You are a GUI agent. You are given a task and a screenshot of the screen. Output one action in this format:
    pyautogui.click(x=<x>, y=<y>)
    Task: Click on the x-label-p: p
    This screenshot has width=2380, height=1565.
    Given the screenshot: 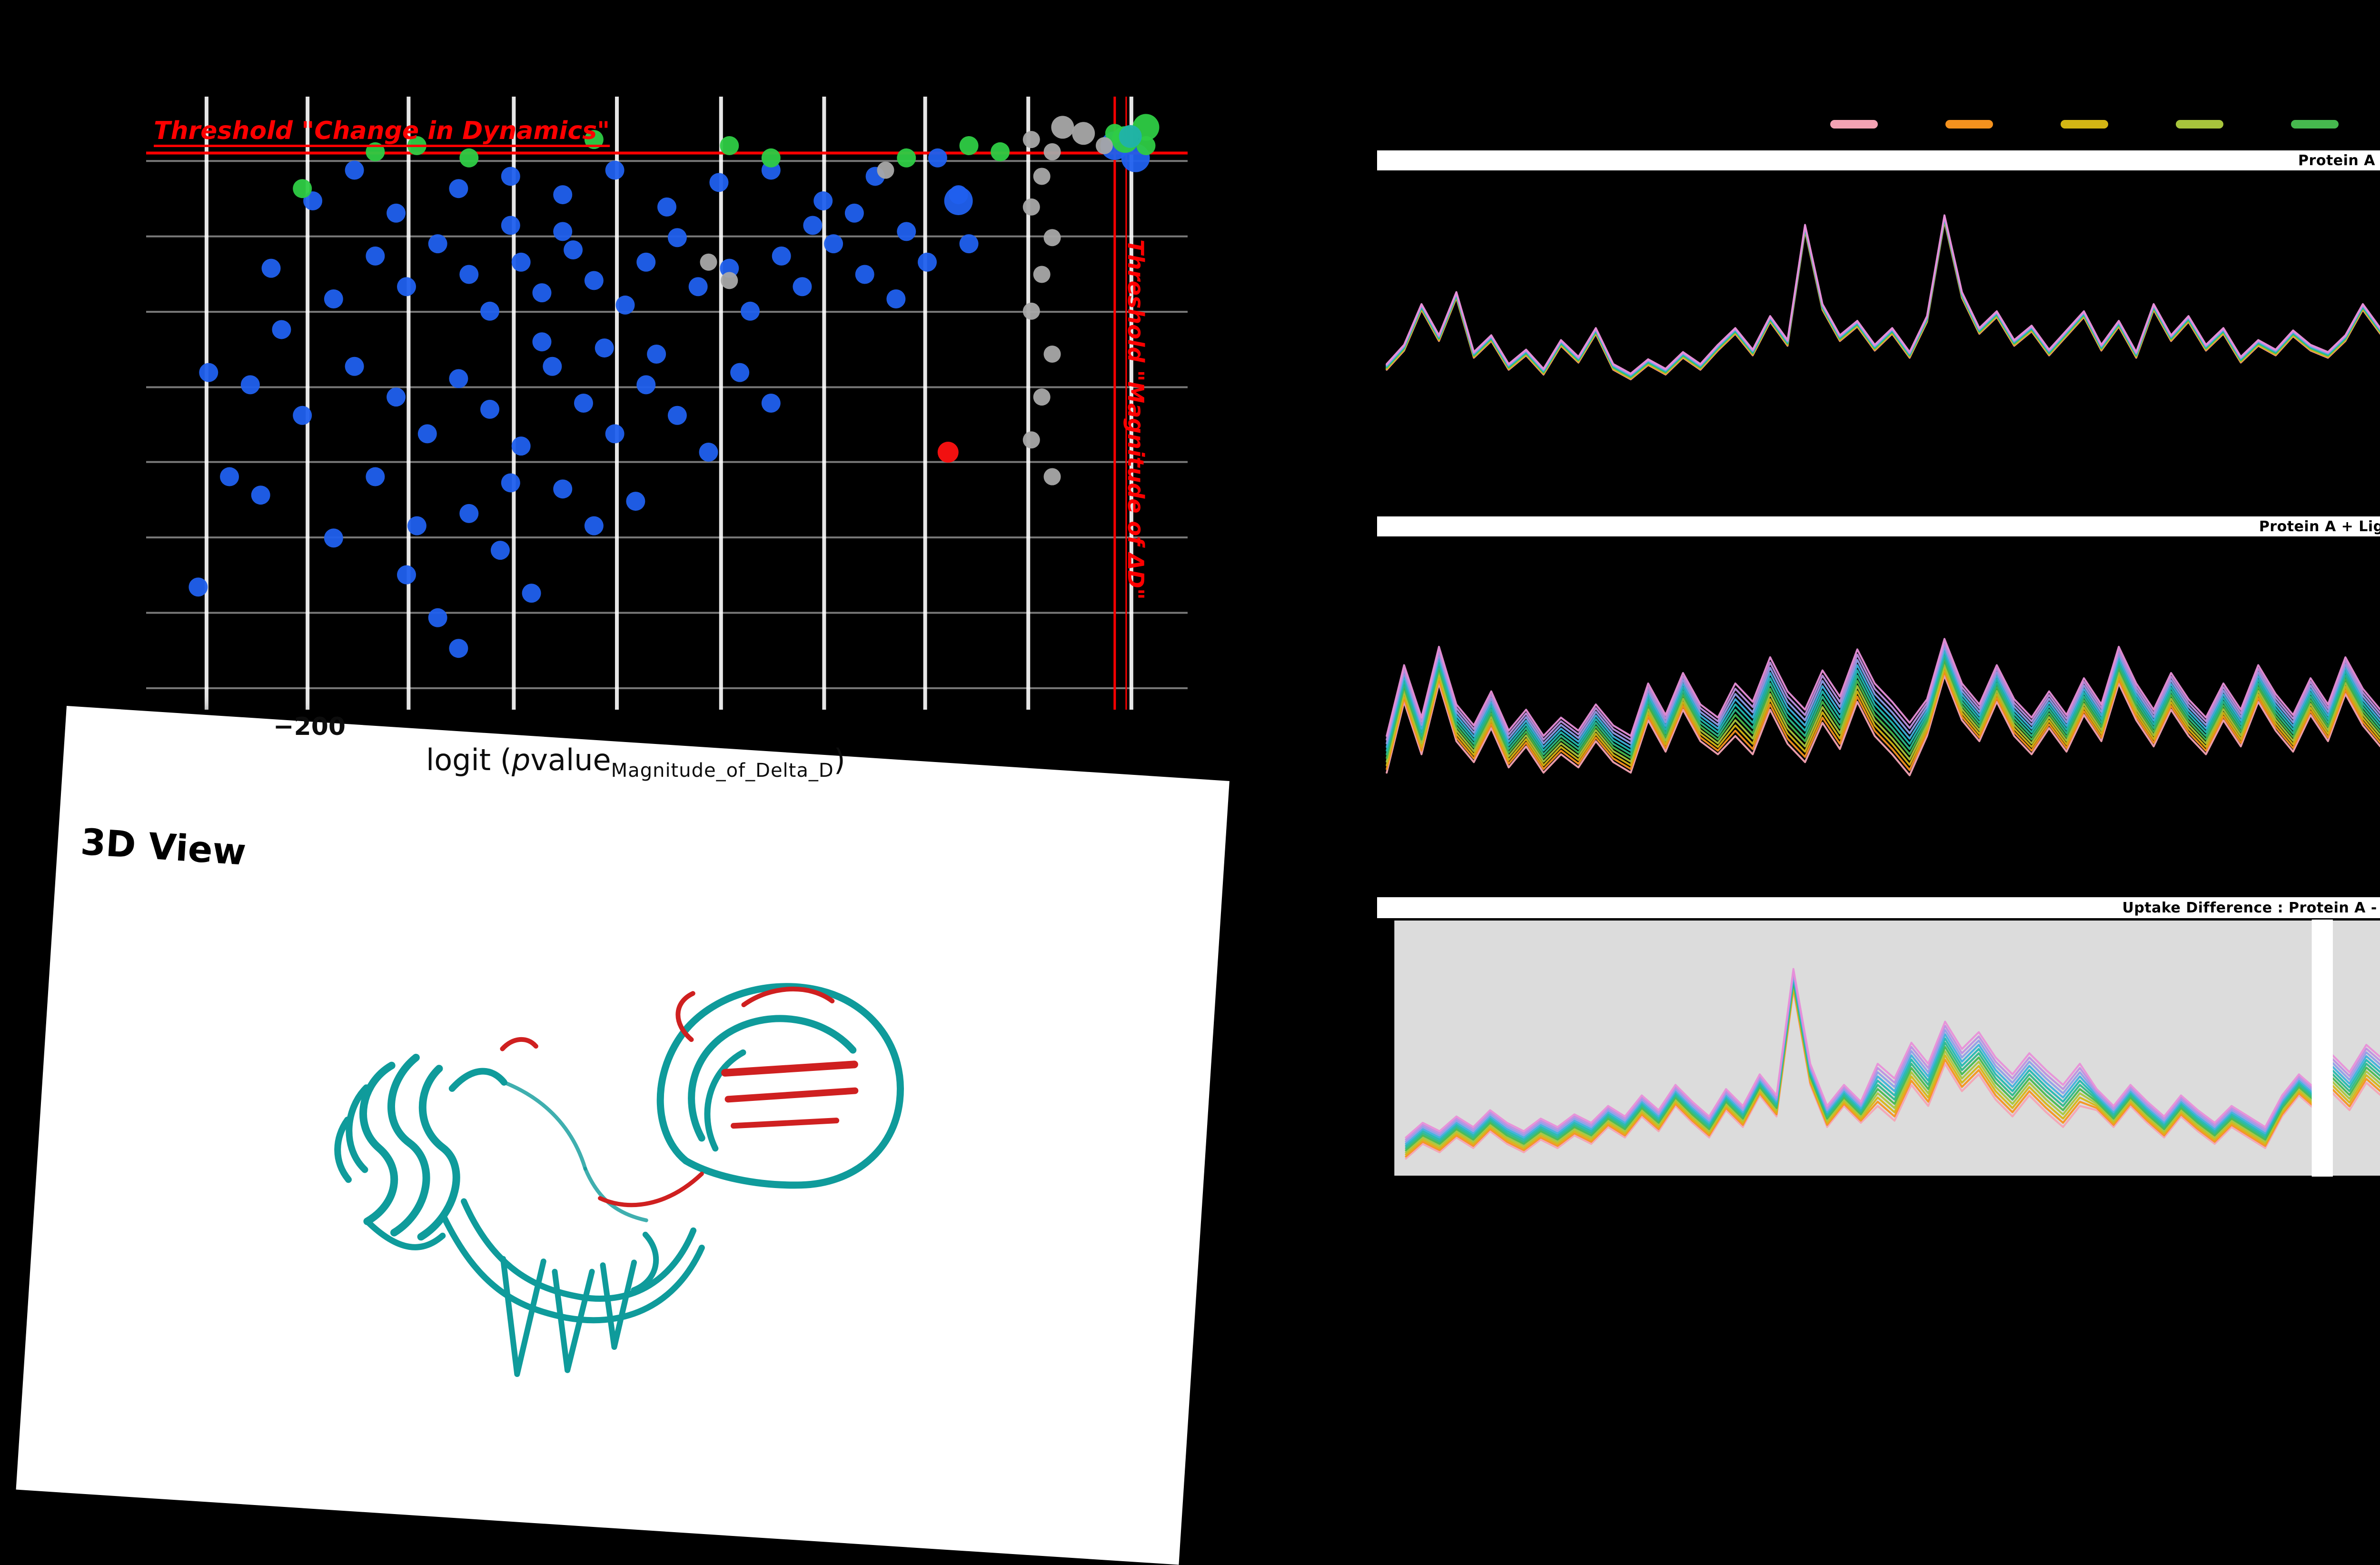 What is the action you would take?
    pyautogui.click(x=521, y=760)
    